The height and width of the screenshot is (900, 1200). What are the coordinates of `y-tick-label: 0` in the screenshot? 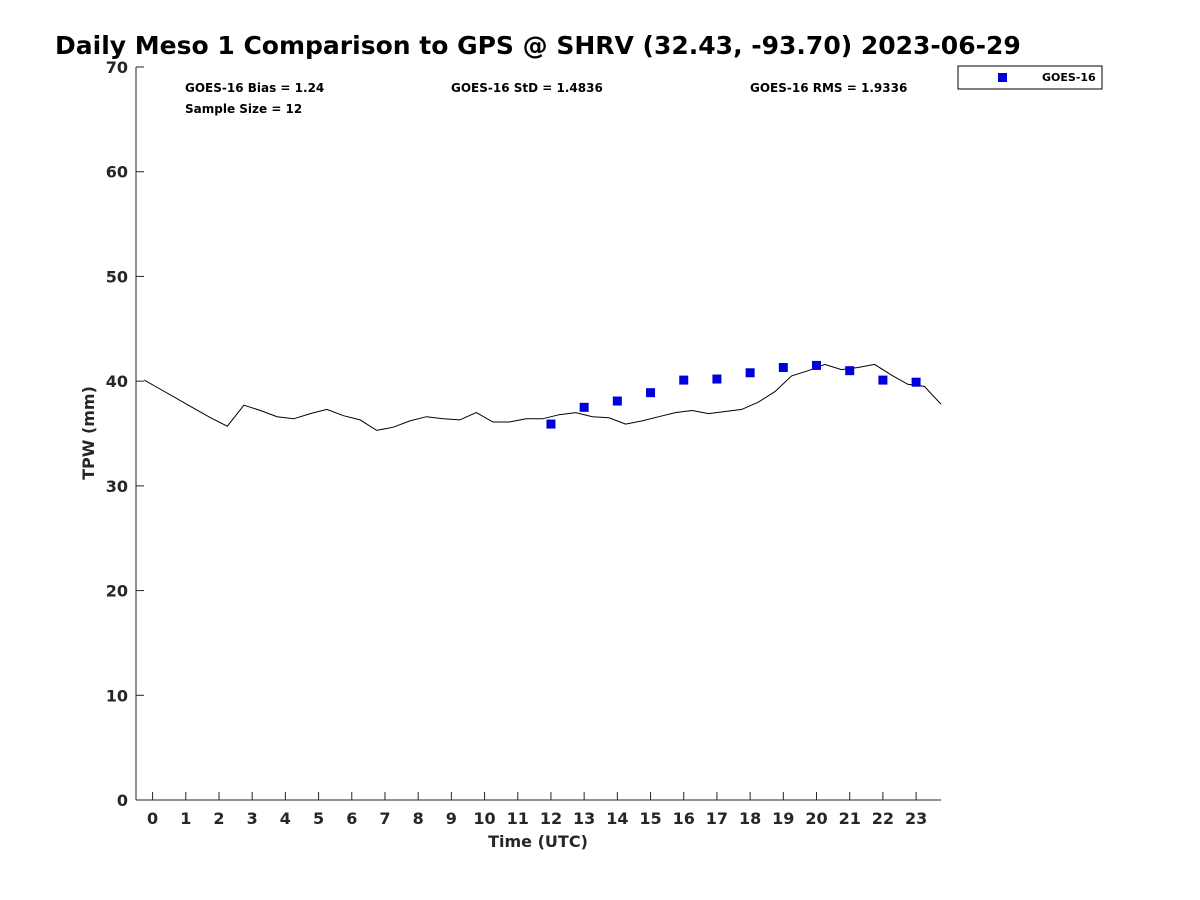 It's located at (122, 800).